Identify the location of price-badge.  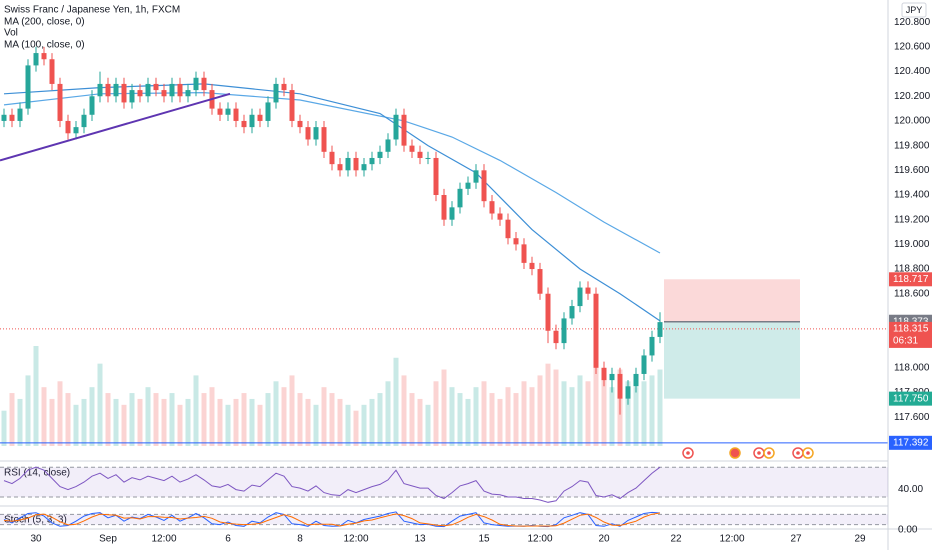
(910, 279).